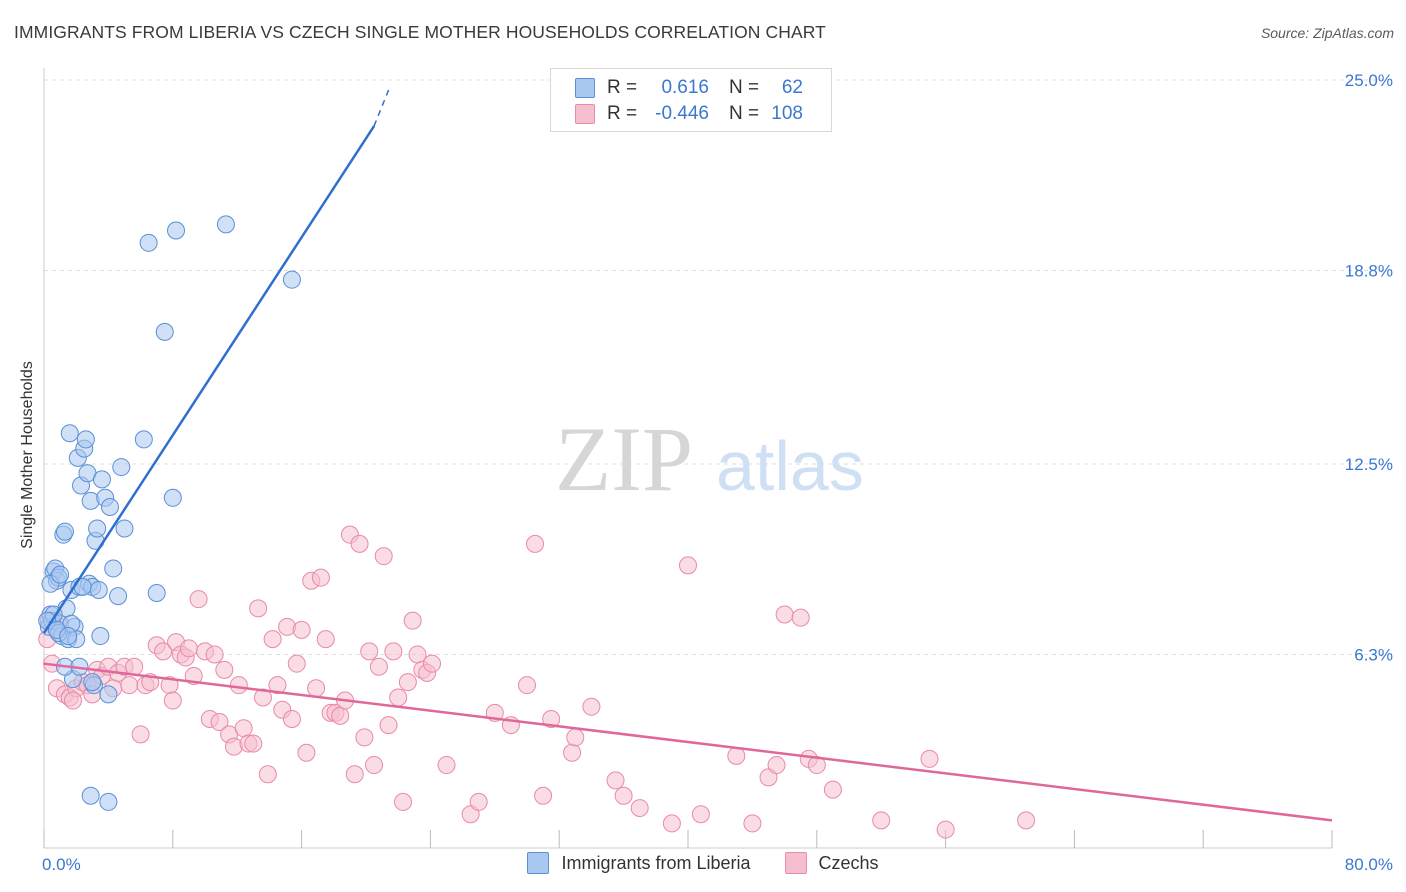 The image size is (1406, 892). I want to click on legend-row-czechs: R = -0.446 N = 108, so click(689, 114).